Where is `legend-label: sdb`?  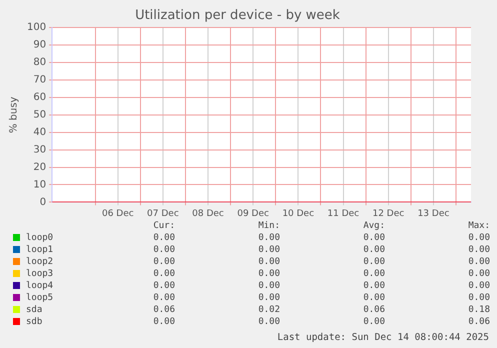 legend-label: sdb is located at coordinates (34, 321).